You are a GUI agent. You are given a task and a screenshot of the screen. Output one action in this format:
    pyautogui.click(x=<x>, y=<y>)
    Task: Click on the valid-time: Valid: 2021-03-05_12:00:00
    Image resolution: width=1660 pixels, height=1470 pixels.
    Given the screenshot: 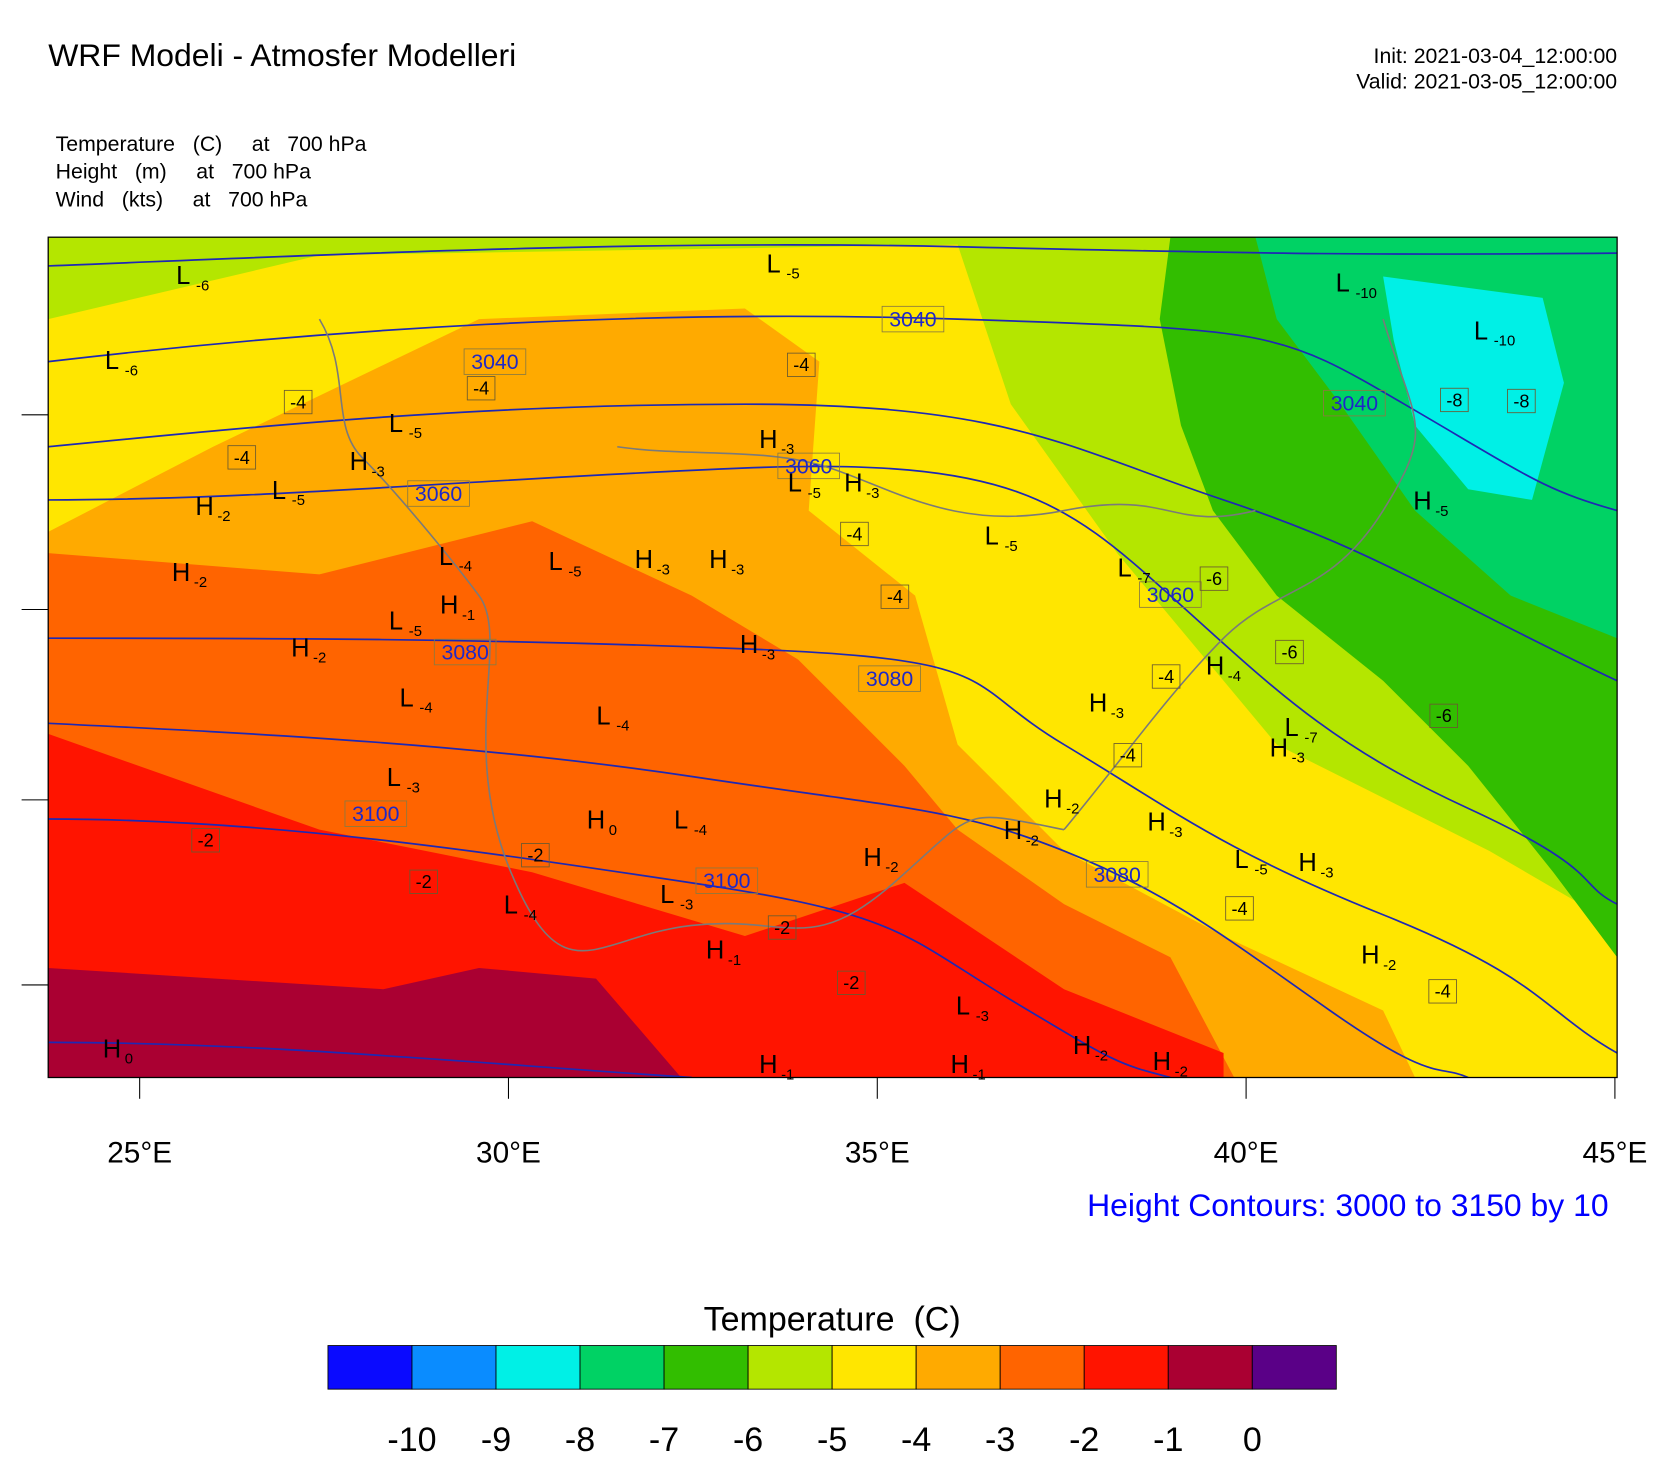 What is the action you would take?
    pyautogui.click(x=1486, y=81)
    